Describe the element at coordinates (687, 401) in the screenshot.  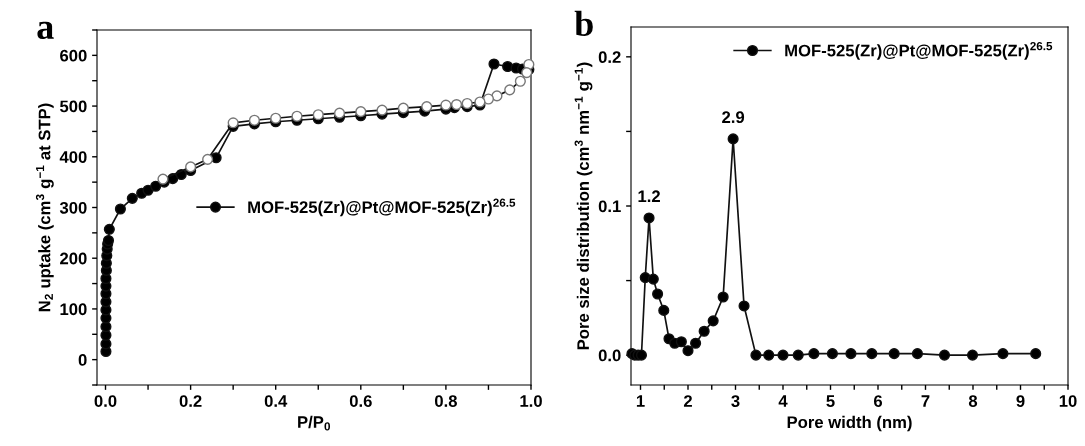
I see `x-tick-label: 2` at that location.